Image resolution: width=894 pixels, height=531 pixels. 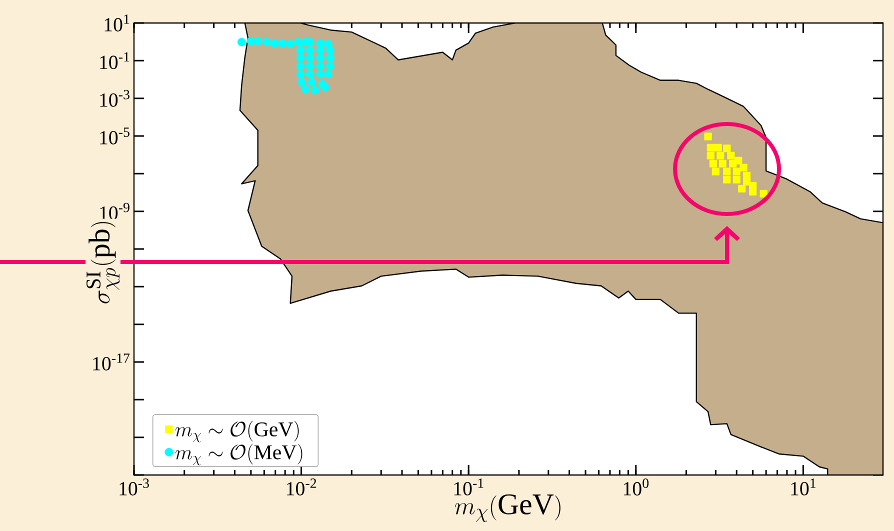 I want to click on y-axis-title: $\sigma^{\mathrm{SI}}_{\chi p}(\mathrm{pb})$, so click(x=103, y=263).